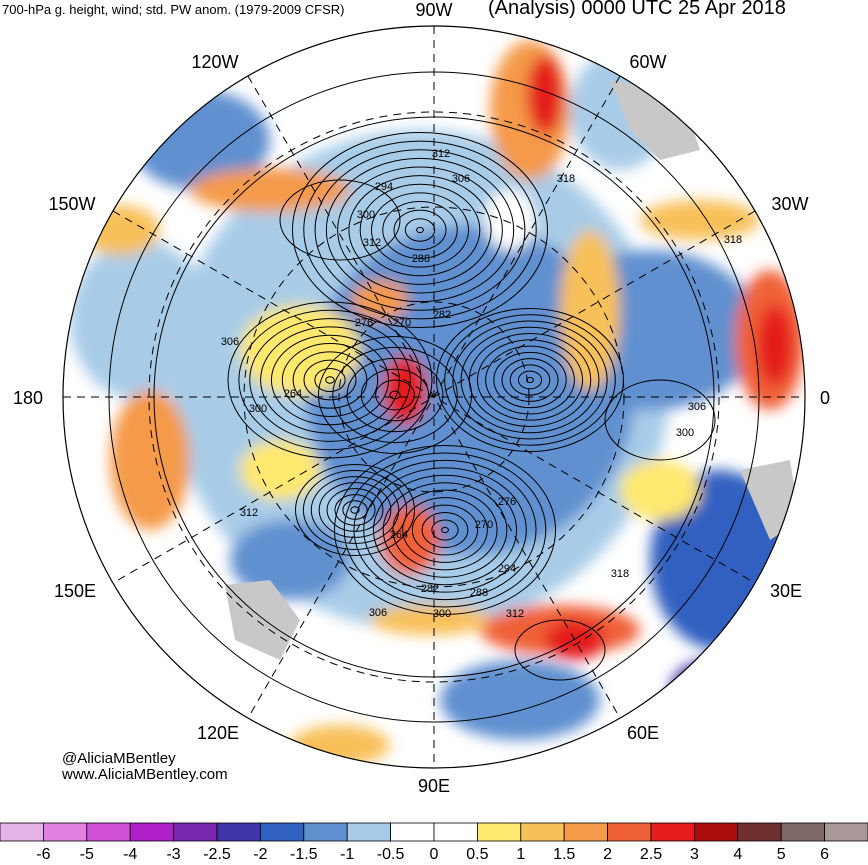  Describe the element at coordinates (651, 854) in the screenshot. I see `colorbar-label: 2.5` at that location.